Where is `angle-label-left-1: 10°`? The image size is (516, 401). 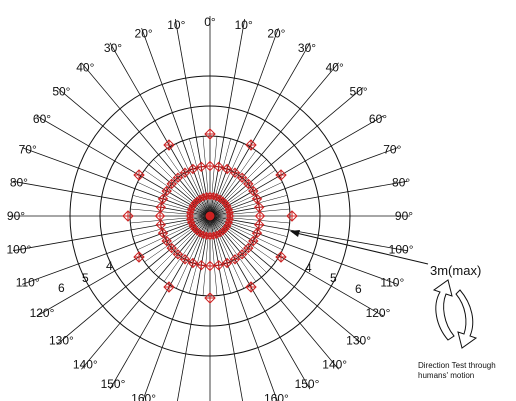
angle-label-left-1: 10° is located at coordinates (176, 25).